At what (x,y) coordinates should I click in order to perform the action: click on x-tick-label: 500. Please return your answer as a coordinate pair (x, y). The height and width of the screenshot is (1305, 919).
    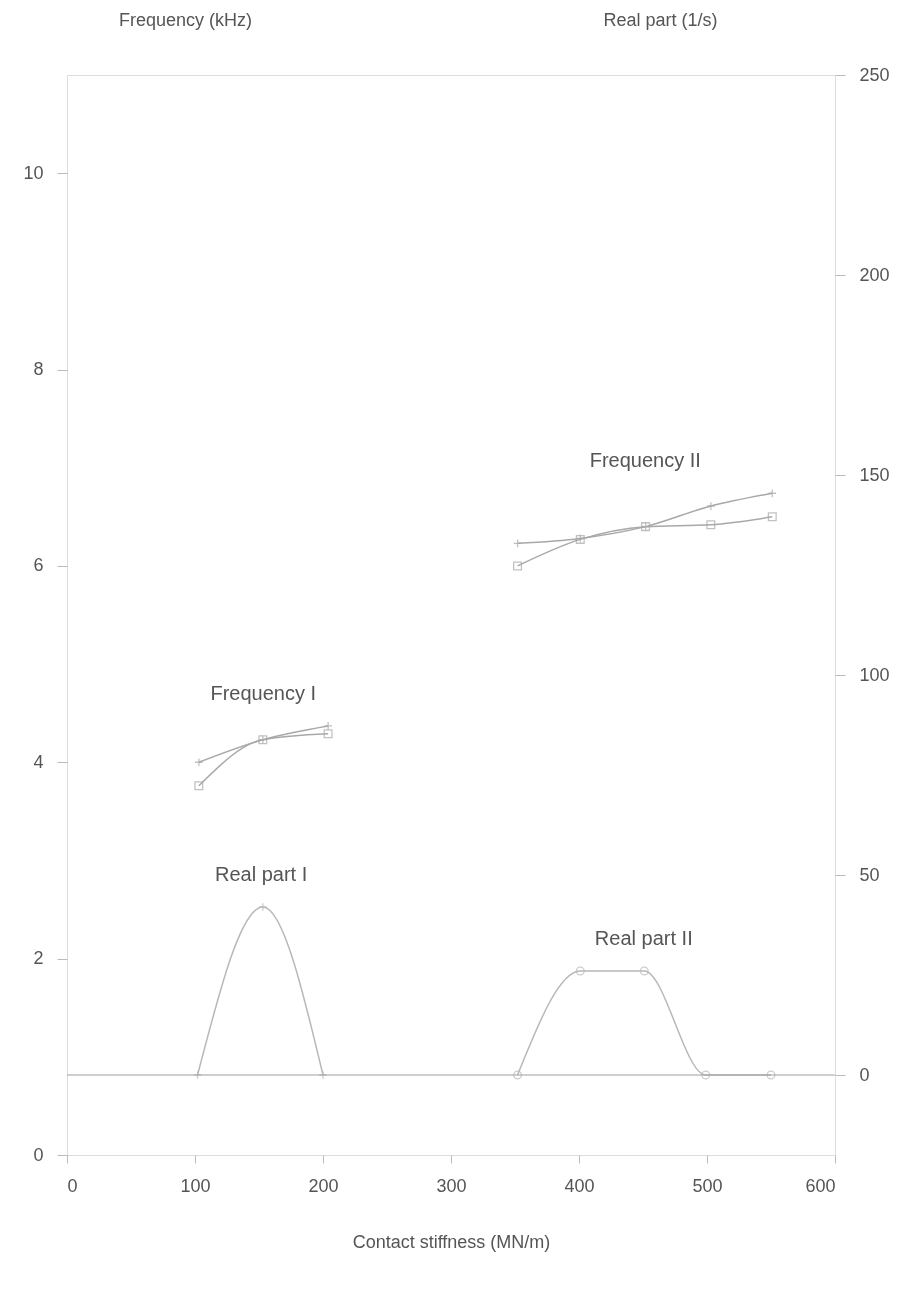
    Looking at the image, I should click on (707, 1185).